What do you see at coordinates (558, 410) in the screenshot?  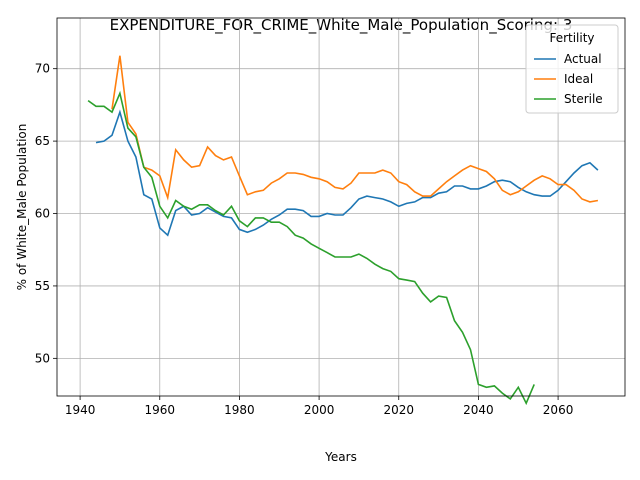 I see `x-tick-label: 2060` at bounding box center [558, 410].